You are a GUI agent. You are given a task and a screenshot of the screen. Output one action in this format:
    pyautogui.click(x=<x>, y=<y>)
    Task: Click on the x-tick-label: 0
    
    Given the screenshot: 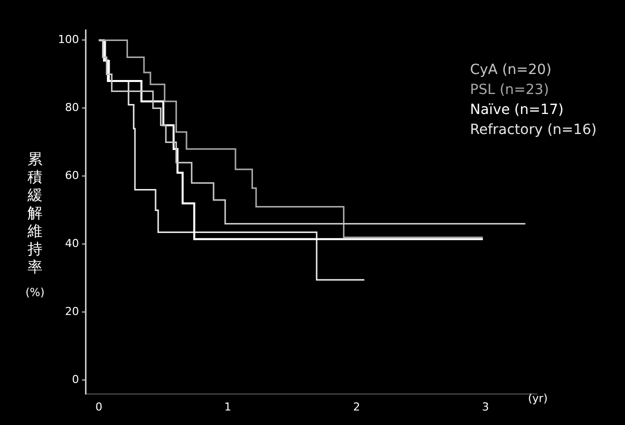 What is the action you would take?
    pyautogui.click(x=98, y=407)
    